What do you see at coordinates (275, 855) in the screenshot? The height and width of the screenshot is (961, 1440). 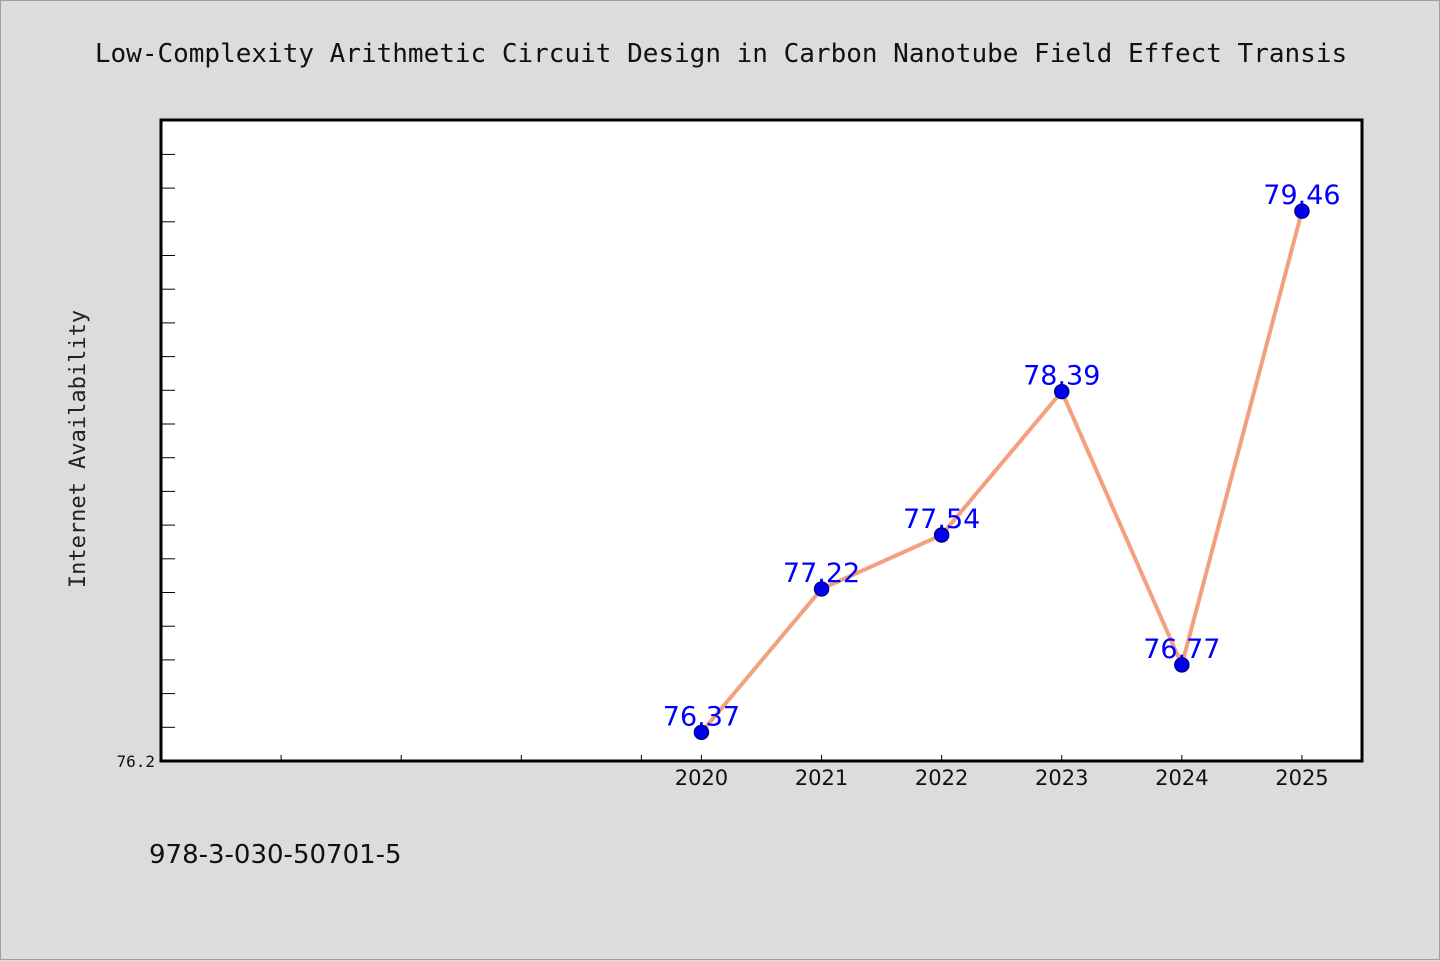 I see `footer-isbn: 978-3-030-50701-5` at bounding box center [275, 855].